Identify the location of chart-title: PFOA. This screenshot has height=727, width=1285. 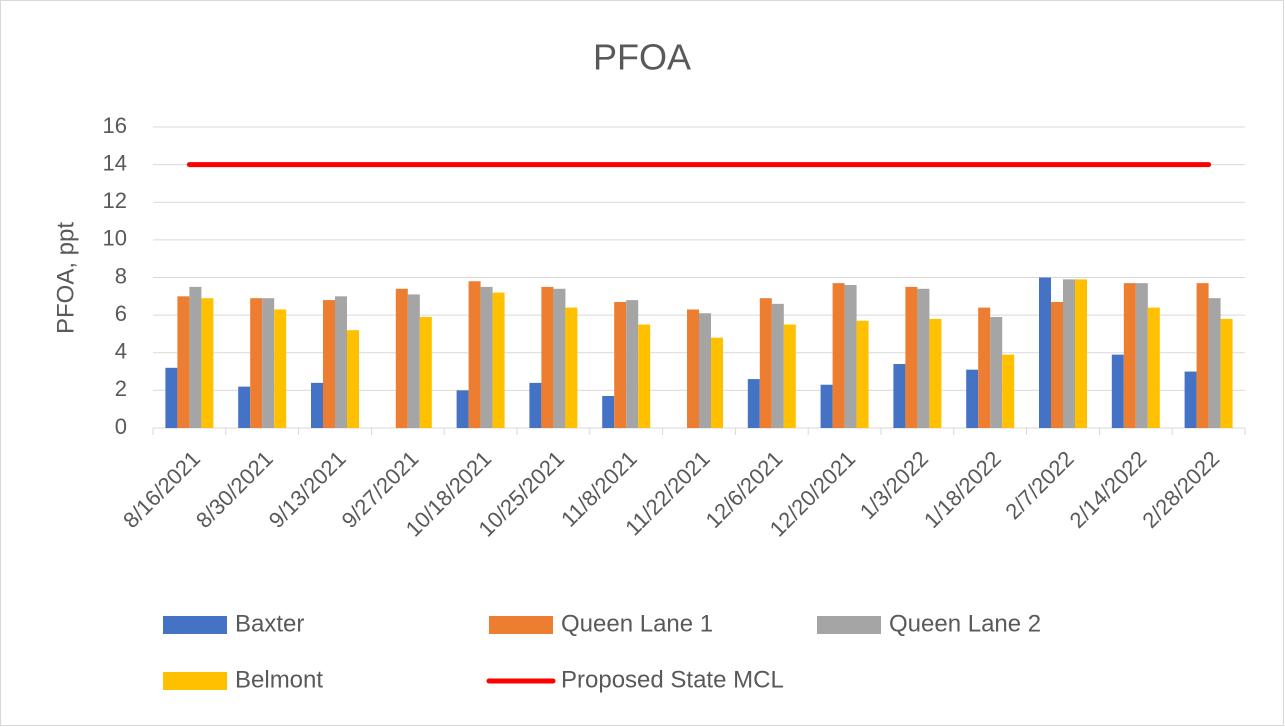
(642, 57).